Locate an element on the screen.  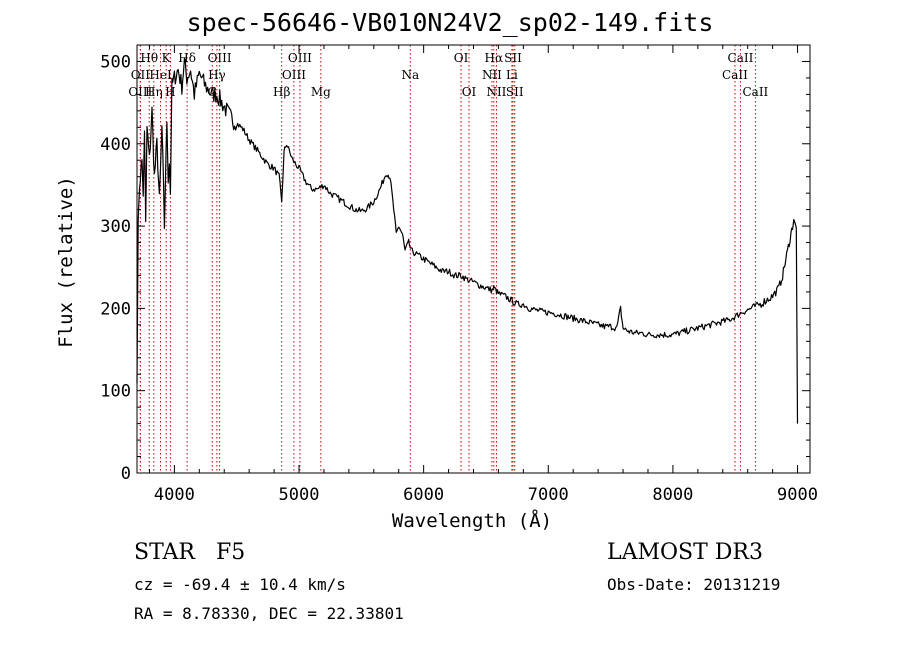
spectral-line-label: Mg is located at coordinates (321, 92).